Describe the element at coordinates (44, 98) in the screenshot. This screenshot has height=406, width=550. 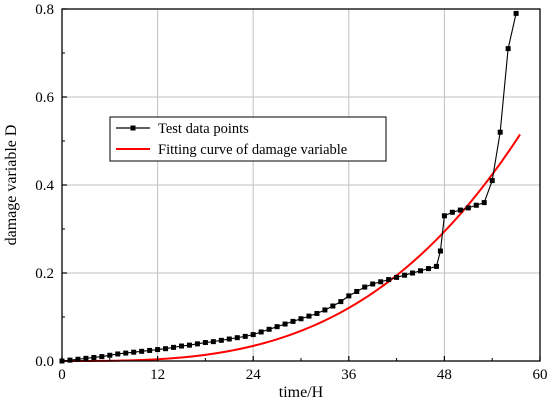
I see `y-tick-label: 0.6` at that location.